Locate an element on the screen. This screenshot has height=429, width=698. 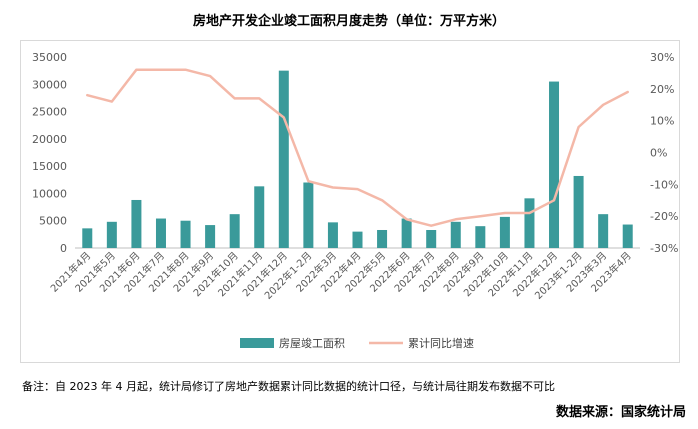
y-right-tick-label: 30% is located at coordinates (662, 57).